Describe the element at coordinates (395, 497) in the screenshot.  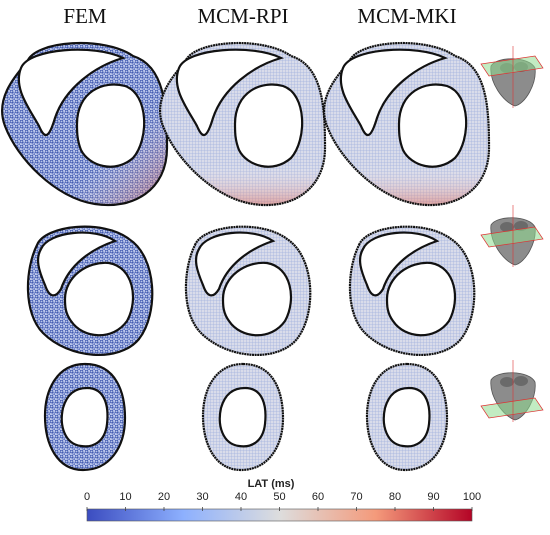
I see `colorbar-tick-label: 80` at that location.